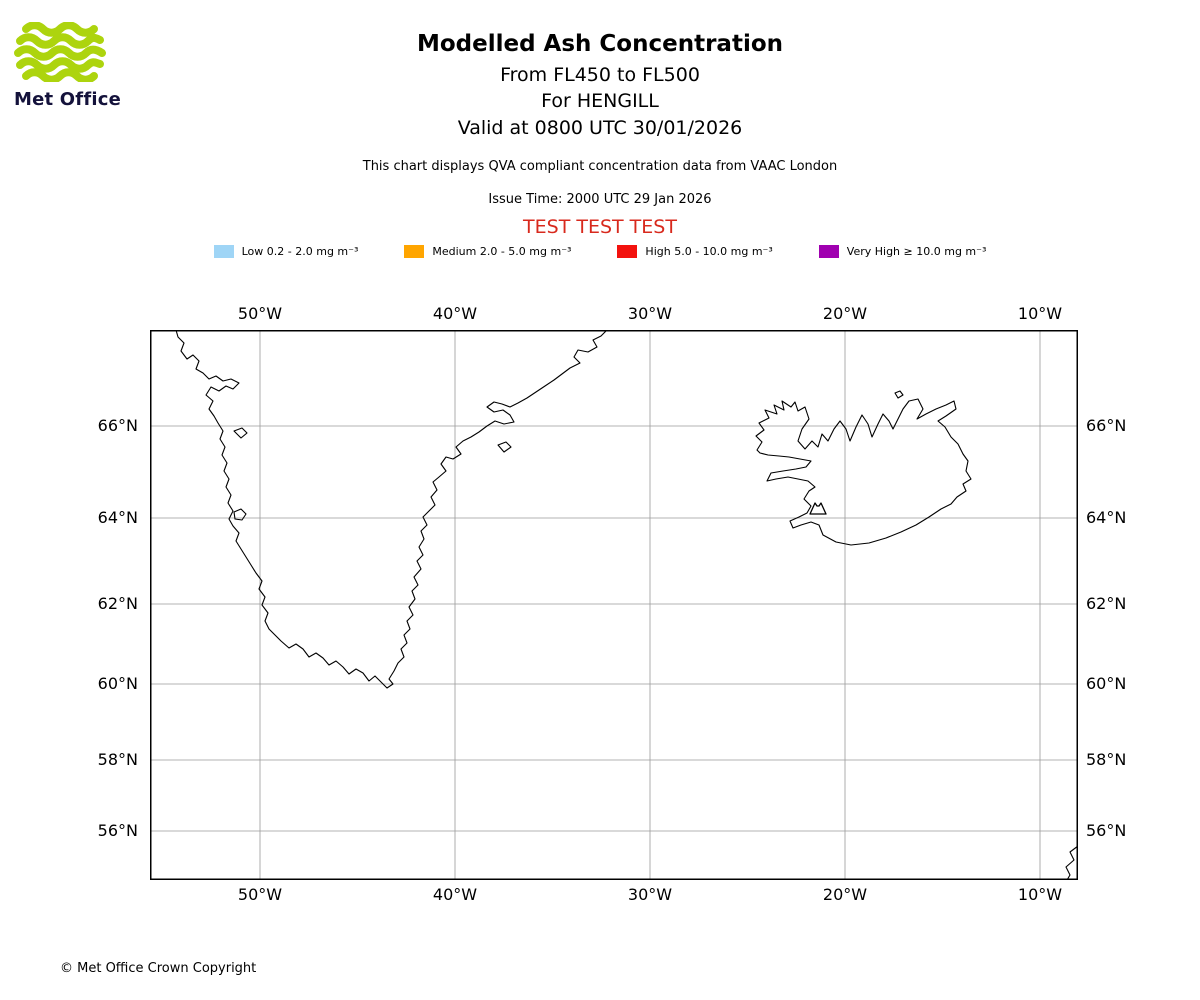  What do you see at coordinates (600, 75) in the screenshot?
I see `subtitle-flight-levels: From FL450 to FL500` at bounding box center [600, 75].